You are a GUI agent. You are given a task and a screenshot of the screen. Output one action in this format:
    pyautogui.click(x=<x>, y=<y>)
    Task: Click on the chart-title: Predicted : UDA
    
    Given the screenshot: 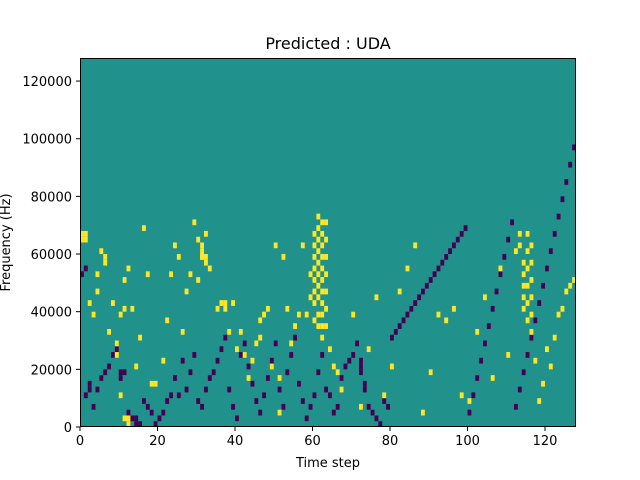 What is the action you would take?
    pyautogui.click(x=327, y=43)
    